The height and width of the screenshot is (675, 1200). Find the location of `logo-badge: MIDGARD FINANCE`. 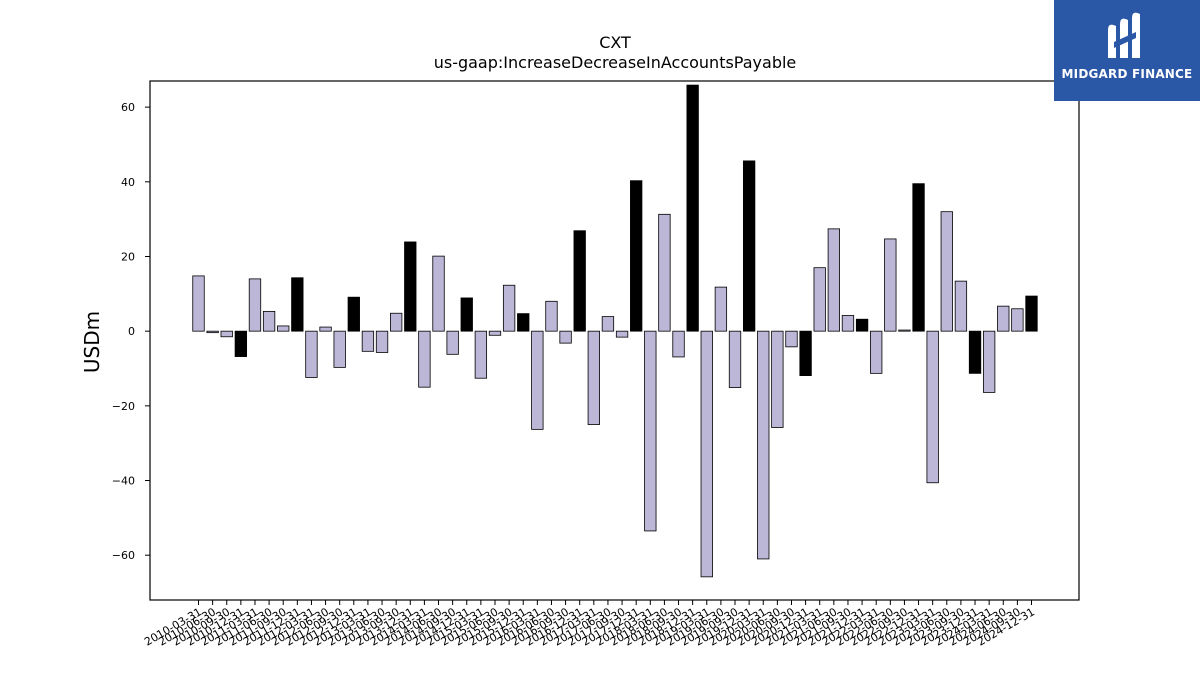

logo-badge: MIDGARD FINANCE is located at coordinates (1127, 50).